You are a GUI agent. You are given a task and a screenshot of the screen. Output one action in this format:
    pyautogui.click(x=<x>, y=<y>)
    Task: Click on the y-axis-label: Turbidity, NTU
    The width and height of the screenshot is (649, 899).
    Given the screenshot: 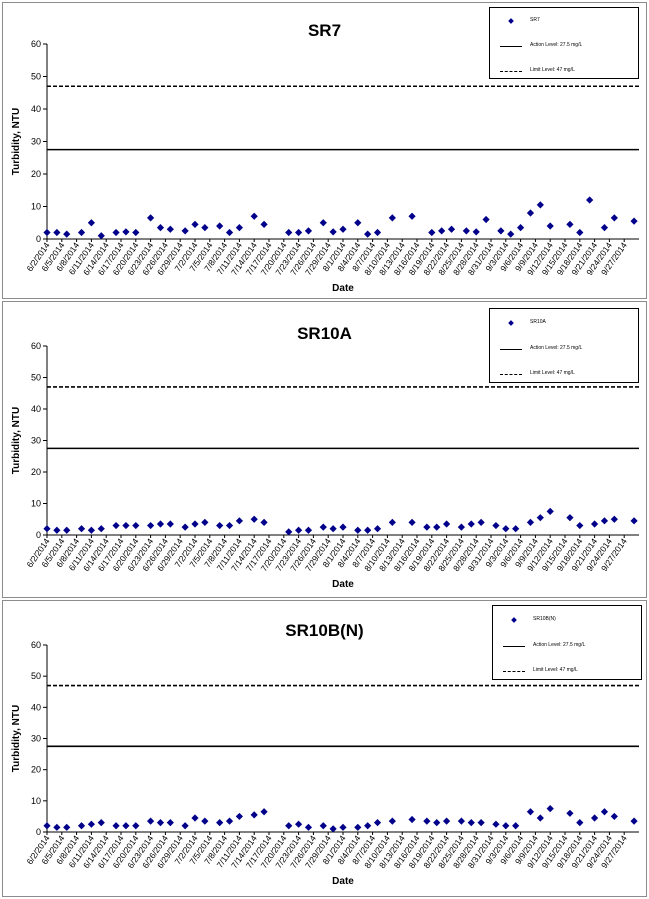 What is the action you would take?
    pyautogui.click(x=16, y=141)
    